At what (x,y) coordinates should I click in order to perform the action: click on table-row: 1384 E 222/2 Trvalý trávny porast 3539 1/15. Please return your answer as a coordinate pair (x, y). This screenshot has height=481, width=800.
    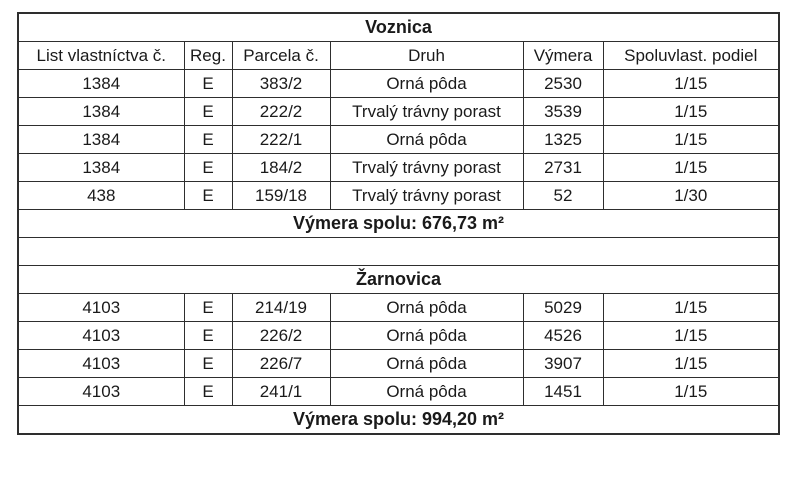
    Looking at the image, I should click on (398, 111).